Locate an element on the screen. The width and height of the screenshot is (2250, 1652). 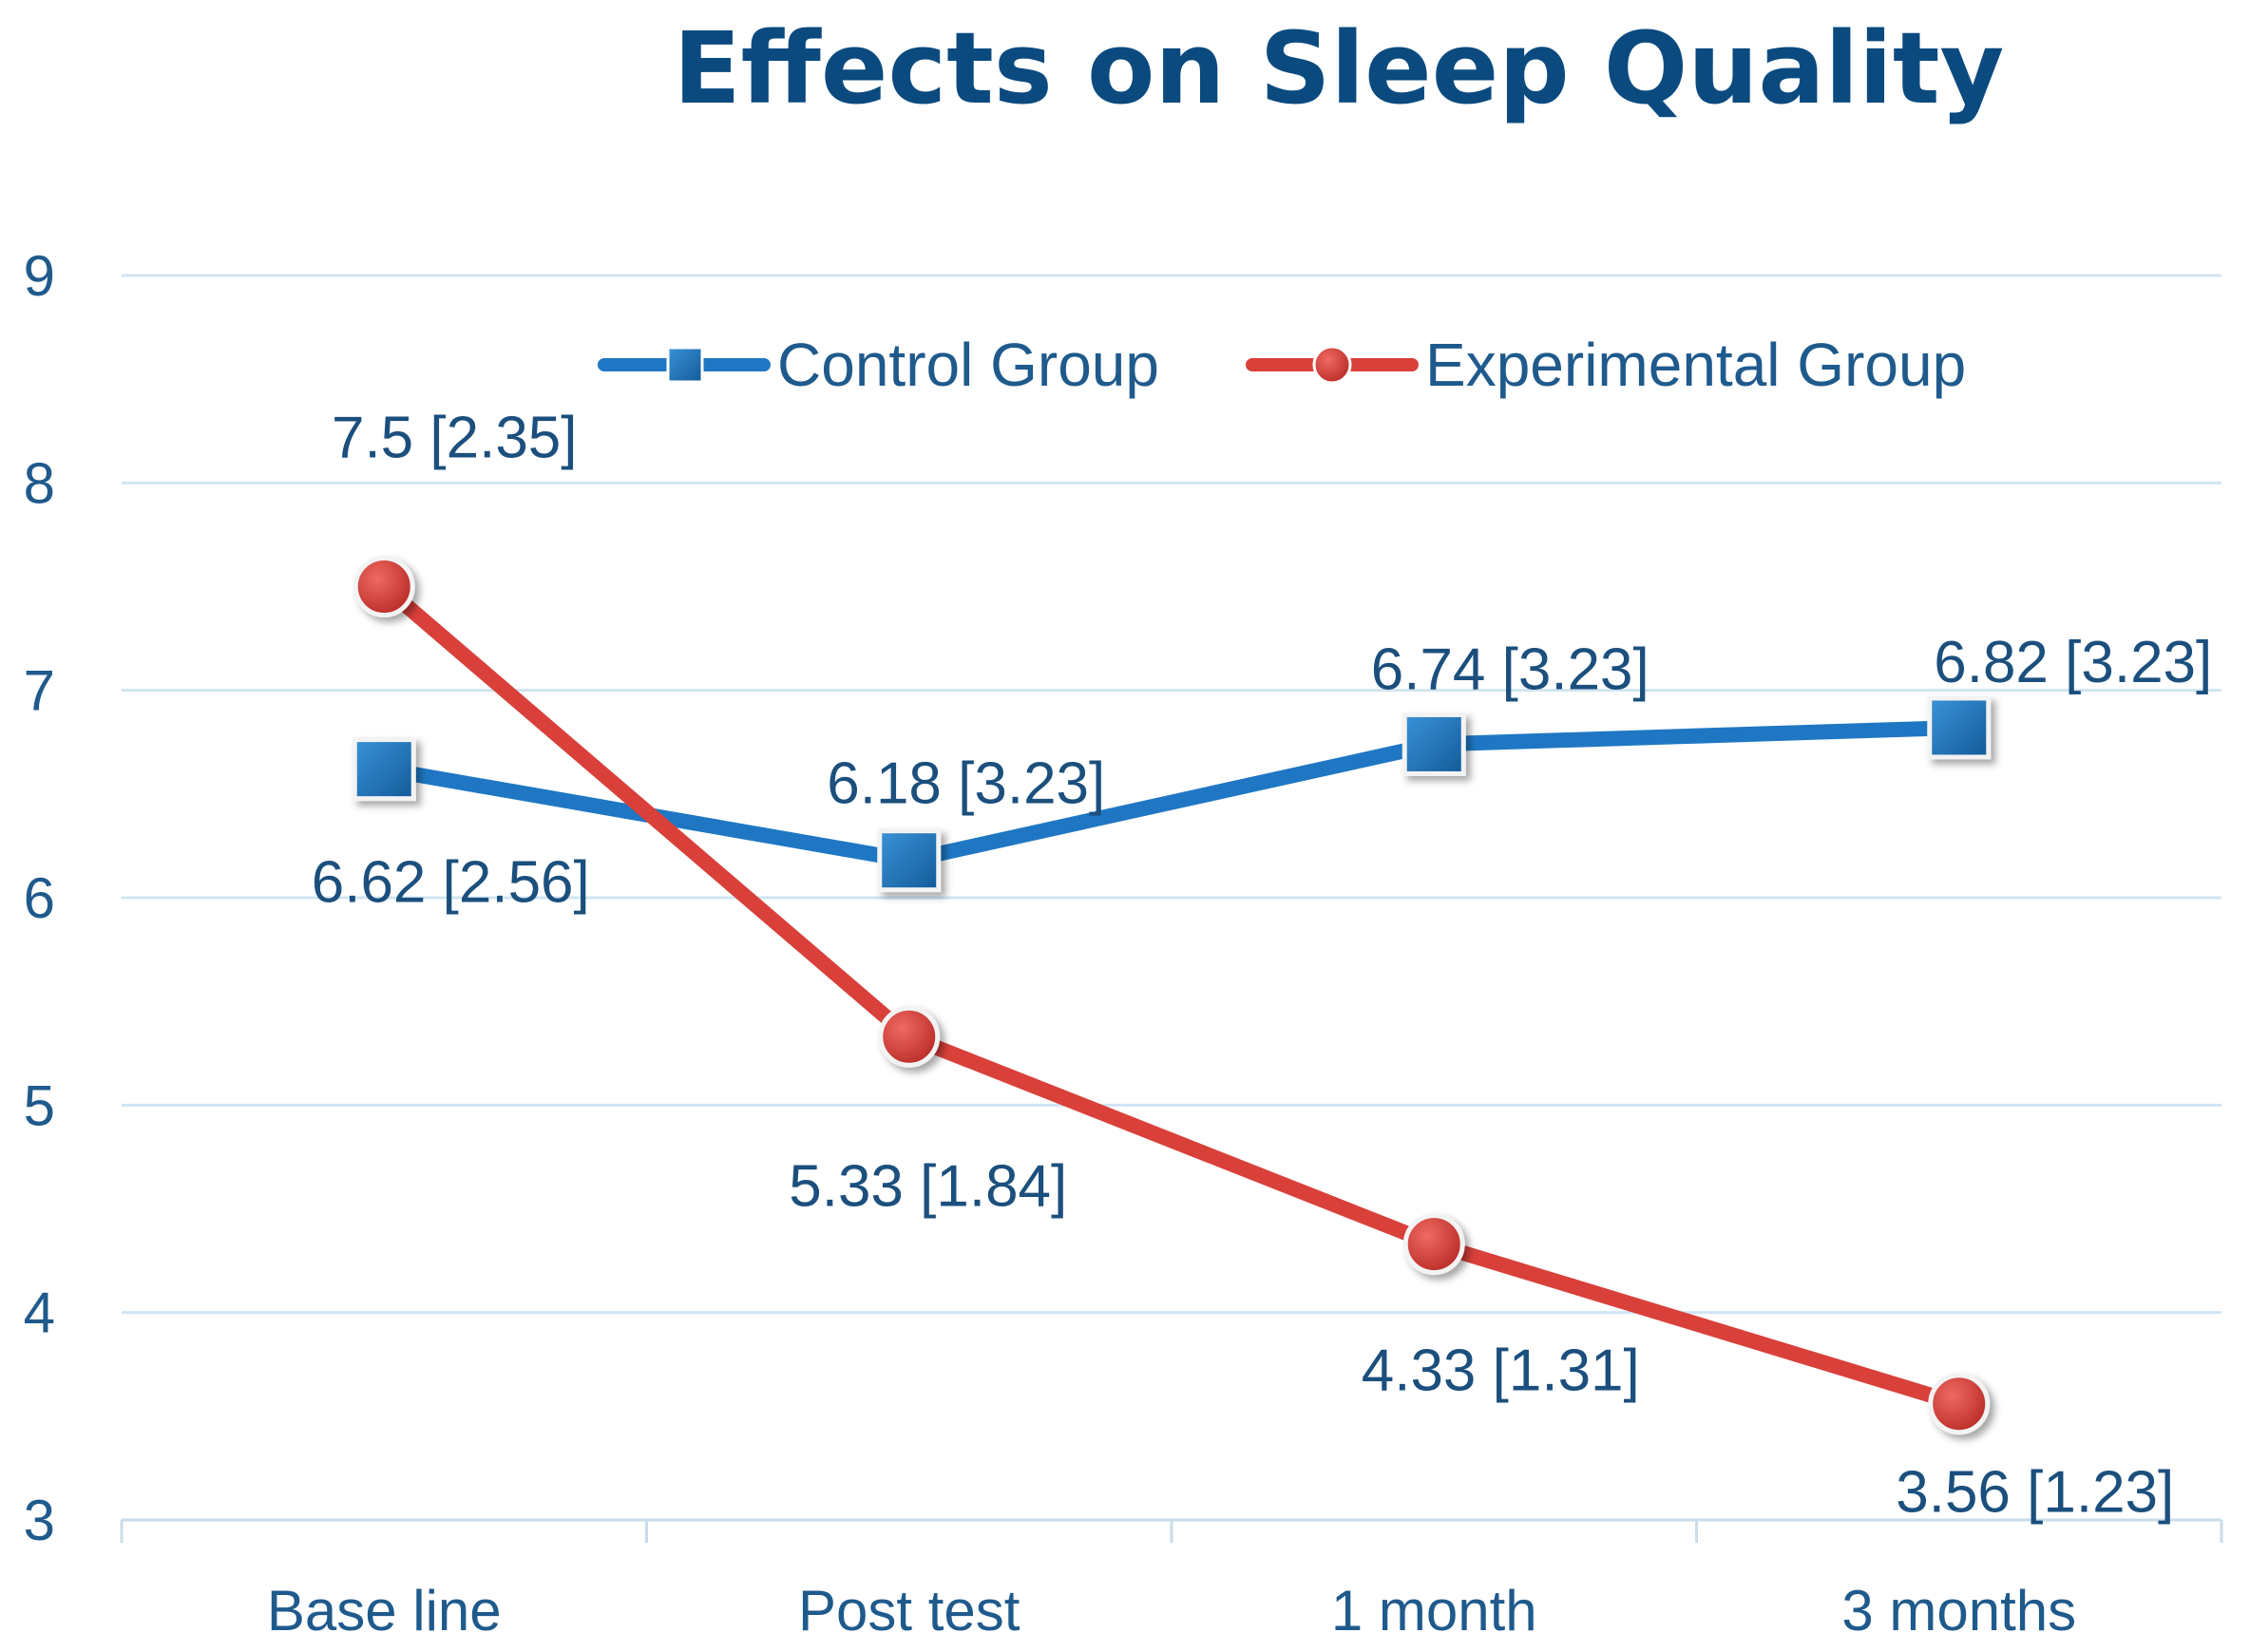
x-tick-label: 3 months is located at coordinates (1958, 1611).